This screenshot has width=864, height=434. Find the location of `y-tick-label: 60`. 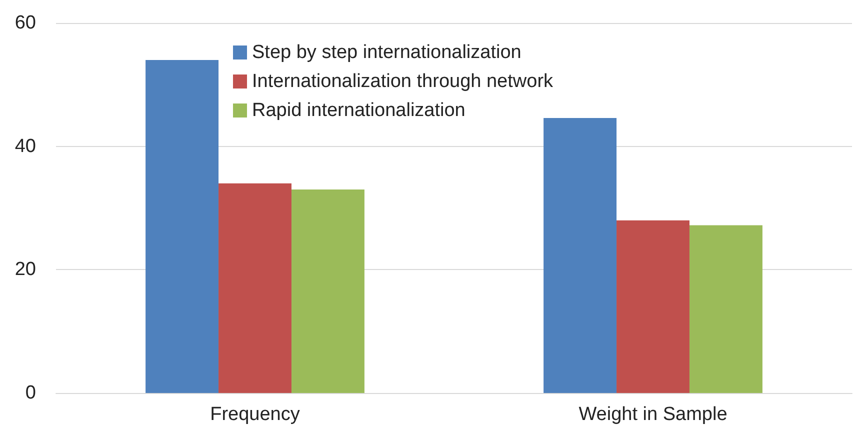

y-tick-label: 60 is located at coordinates (25, 23).